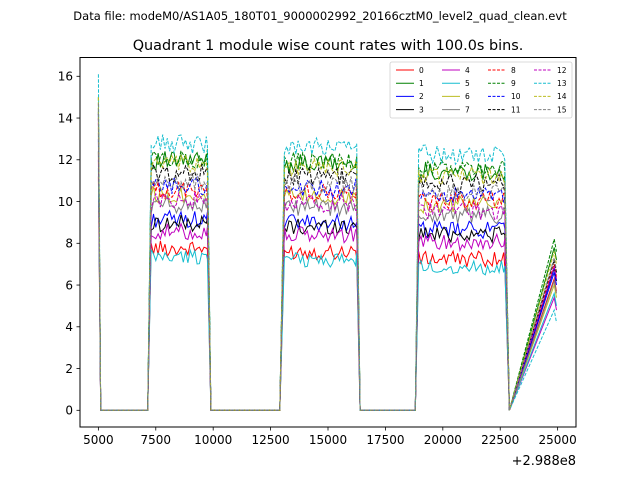  Describe the element at coordinates (558, 440) in the screenshot. I see `x-tick-label: 25000` at that location.